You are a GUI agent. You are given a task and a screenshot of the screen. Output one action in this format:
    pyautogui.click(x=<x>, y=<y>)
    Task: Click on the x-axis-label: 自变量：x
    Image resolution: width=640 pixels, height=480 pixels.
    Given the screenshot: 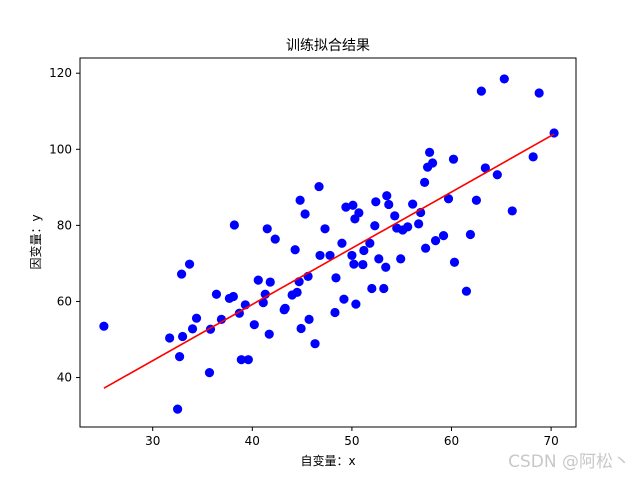 What is the action you would take?
    pyautogui.click(x=327, y=460)
    